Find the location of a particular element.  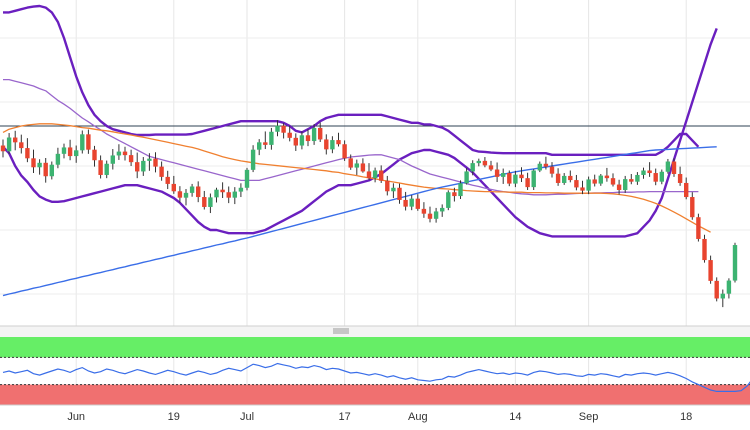

x-tick-label: Sep is located at coordinates (589, 417).